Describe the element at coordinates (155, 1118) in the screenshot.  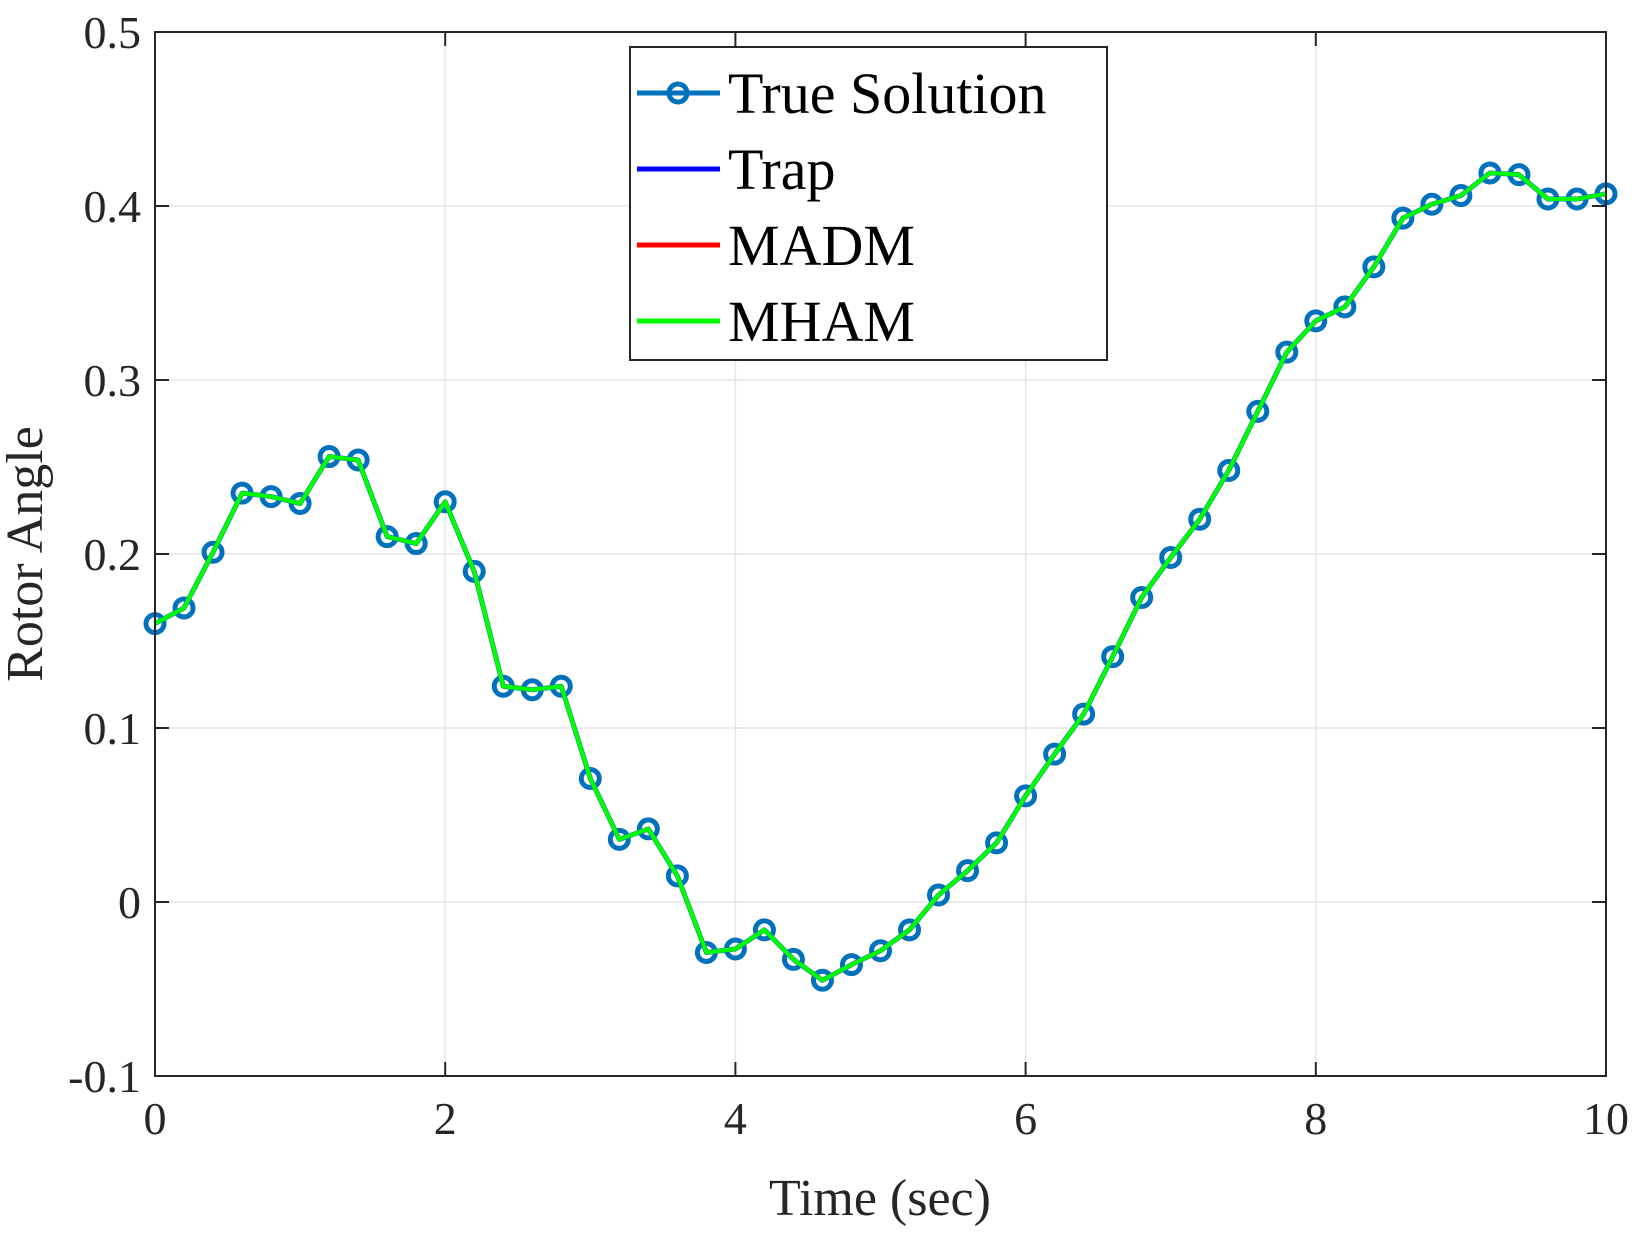
I see `x-tick-label: 0` at that location.